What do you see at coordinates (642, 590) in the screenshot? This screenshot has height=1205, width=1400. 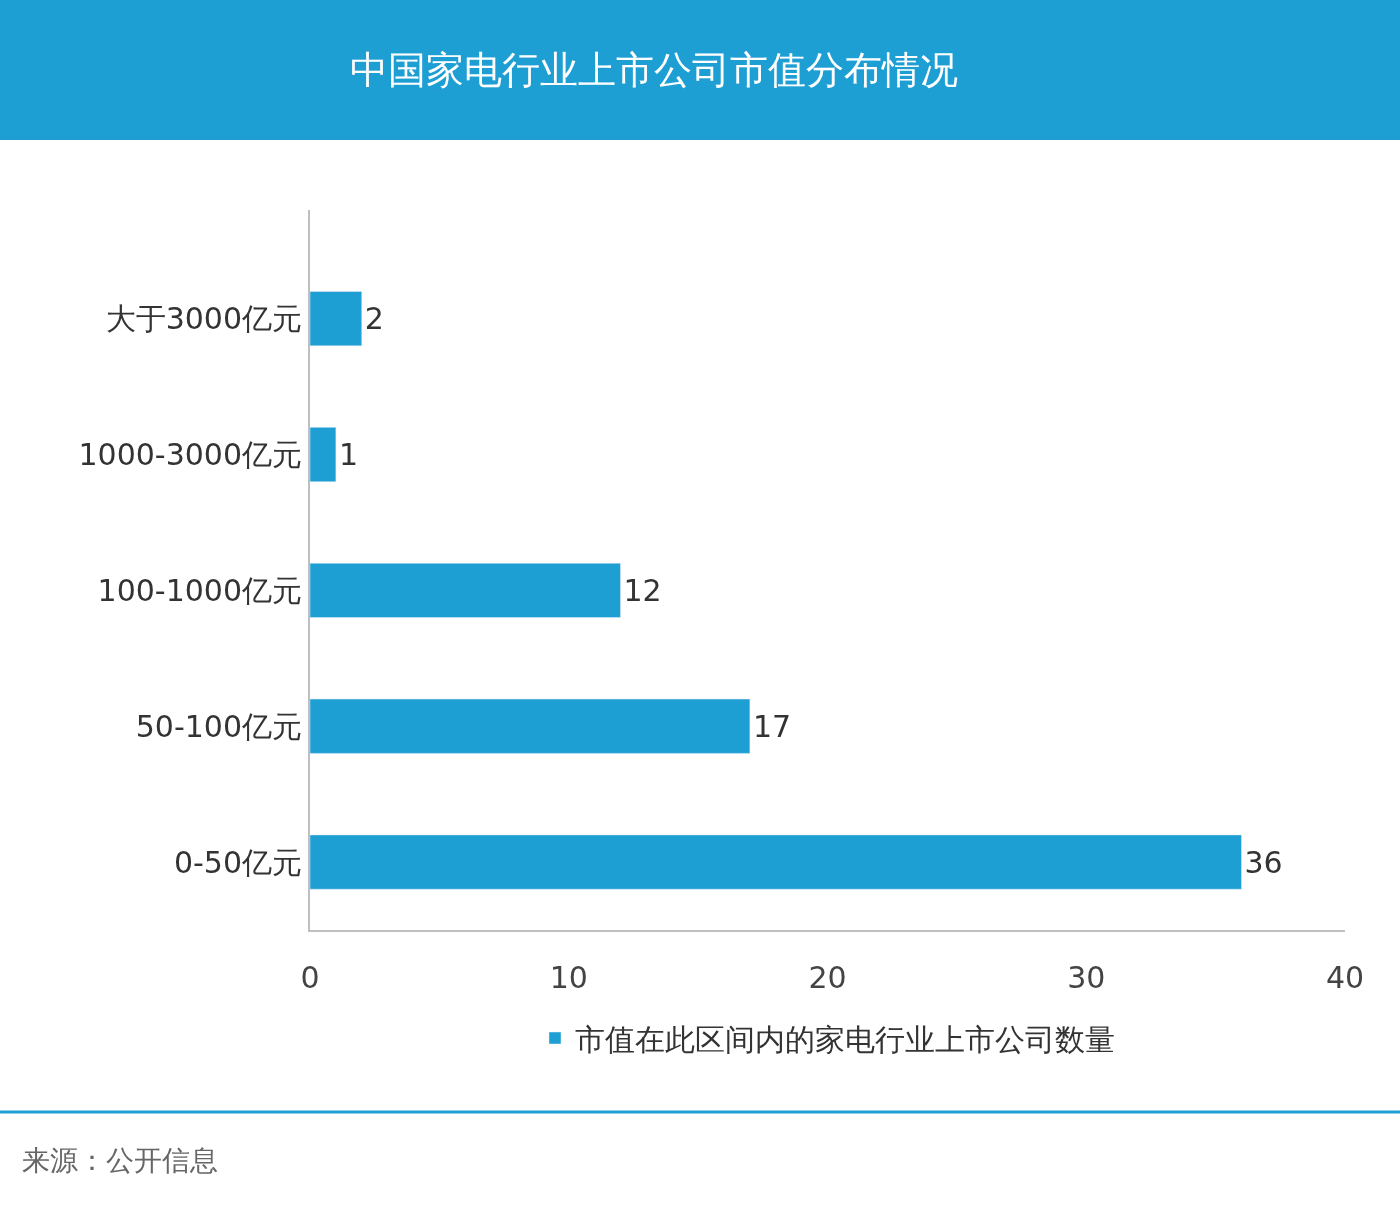 I see `data-label: 12` at bounding box center [642, 590].